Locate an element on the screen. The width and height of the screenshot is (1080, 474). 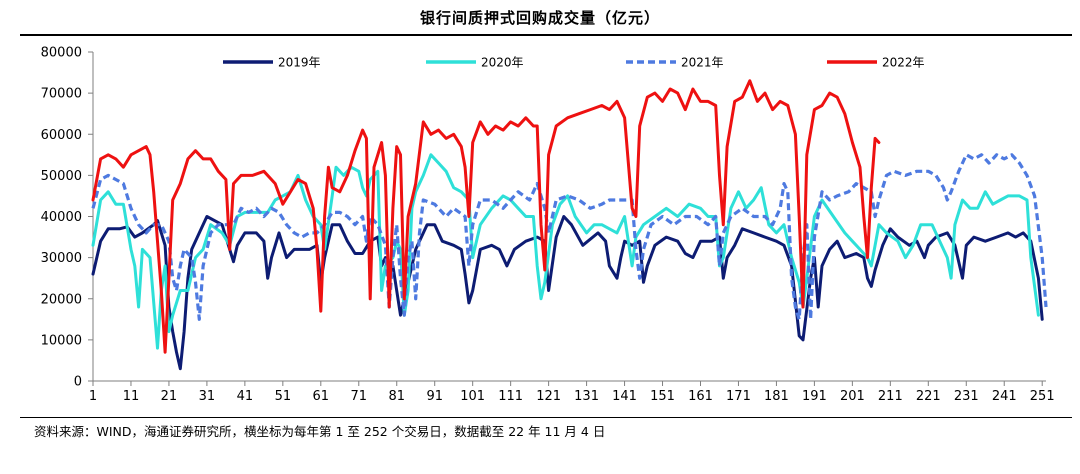
x-tick-label: 101 is located at coordinates (472, 396).